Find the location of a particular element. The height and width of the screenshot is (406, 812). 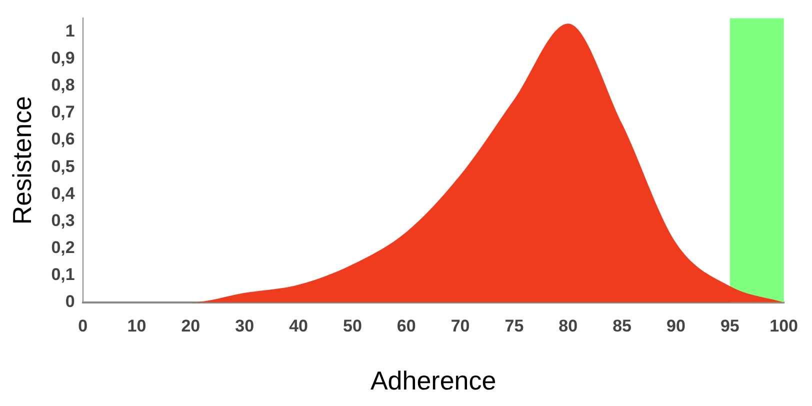

y-tick-label: 0,3 is located at coordinates (63, 220).